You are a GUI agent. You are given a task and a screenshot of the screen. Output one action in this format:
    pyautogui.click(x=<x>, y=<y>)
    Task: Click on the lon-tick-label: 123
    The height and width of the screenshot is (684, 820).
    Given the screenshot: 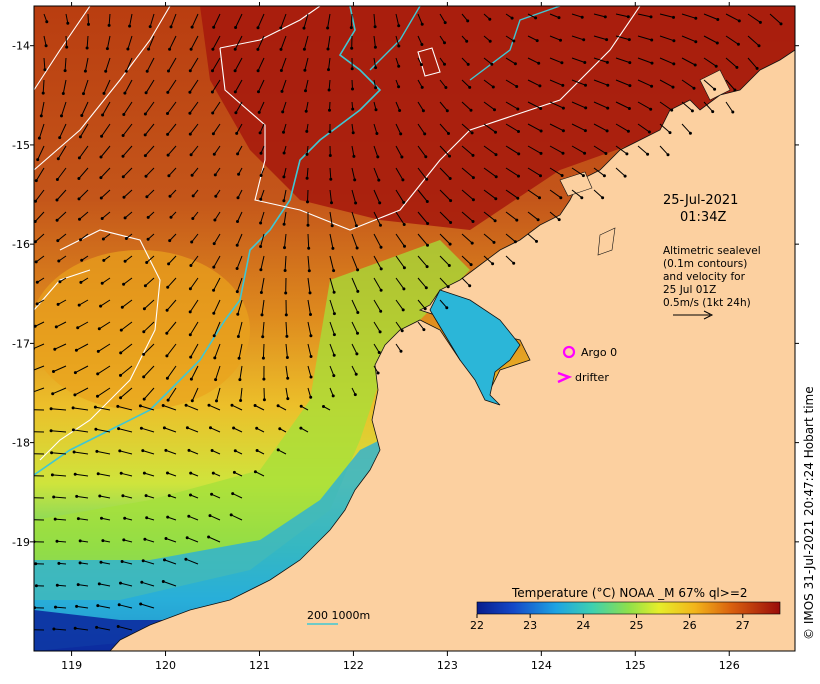 What is the action you would take?
    pyautogui.click(x=447, y=665)
    